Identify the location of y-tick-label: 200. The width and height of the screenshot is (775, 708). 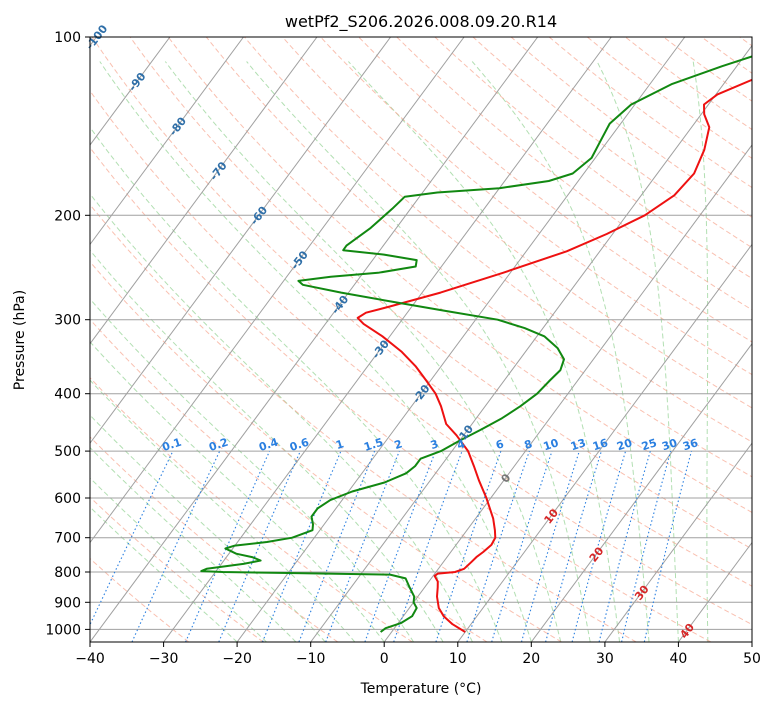
(67, 216).